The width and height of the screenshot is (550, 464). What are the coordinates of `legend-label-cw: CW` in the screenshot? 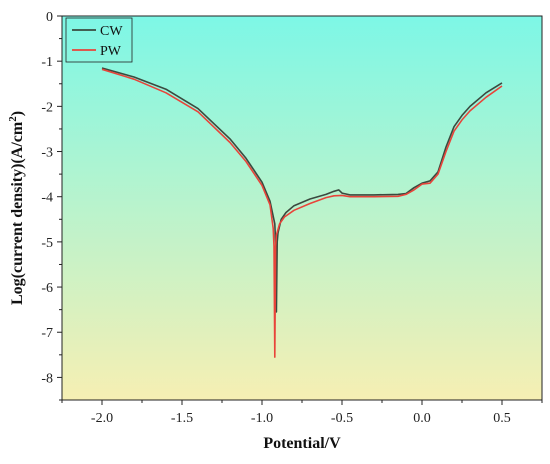 It's located at (111, 31).